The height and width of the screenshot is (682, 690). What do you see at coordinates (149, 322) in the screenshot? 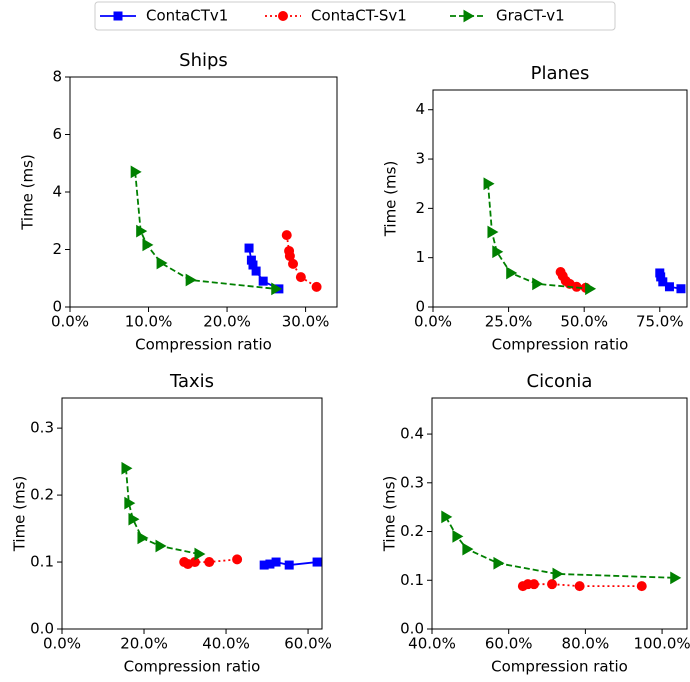
I see `x-tick-label: 10.0%` at bounding box center [149, 322].